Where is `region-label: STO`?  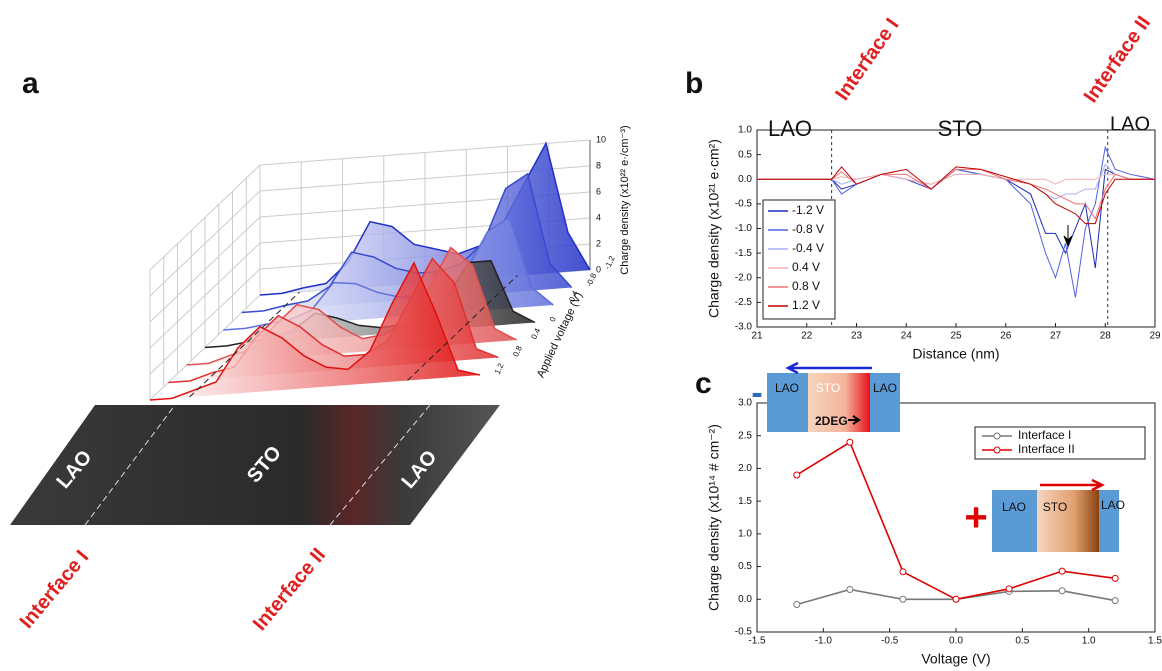
region-label: STO is located at coordinates (960, 128).